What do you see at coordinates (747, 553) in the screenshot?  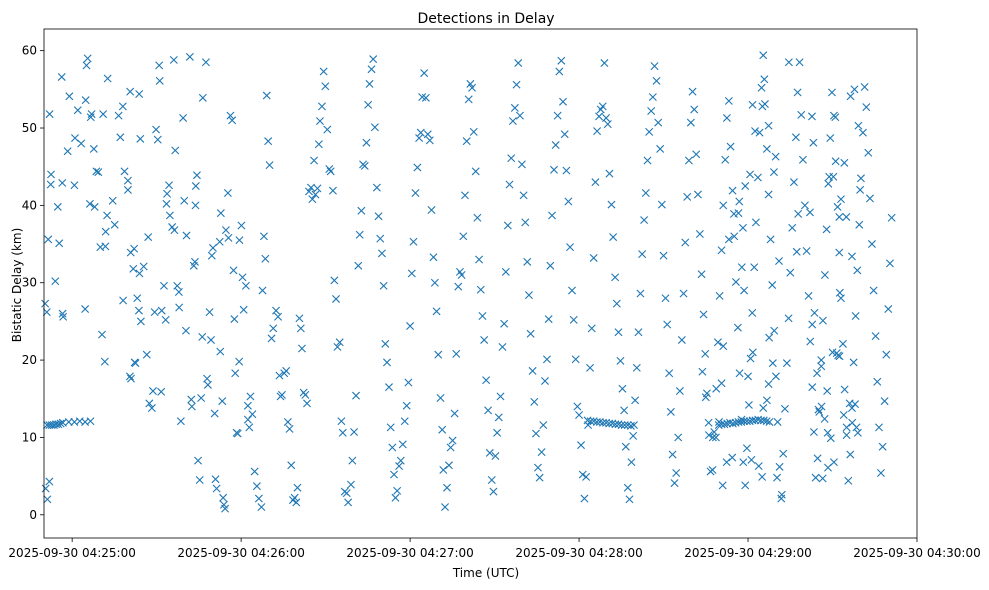 I see `x-tick-label: 2025-09-30 04:29:00` at bounding box center [747, 553].